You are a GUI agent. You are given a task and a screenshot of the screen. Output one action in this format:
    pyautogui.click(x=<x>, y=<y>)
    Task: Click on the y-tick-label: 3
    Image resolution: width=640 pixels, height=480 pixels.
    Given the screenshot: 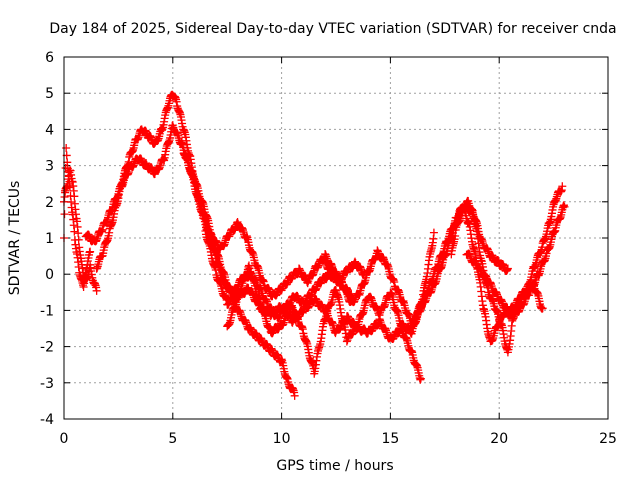 What is the action you would take?
    pyautogui.click(x=49, y=167)
    